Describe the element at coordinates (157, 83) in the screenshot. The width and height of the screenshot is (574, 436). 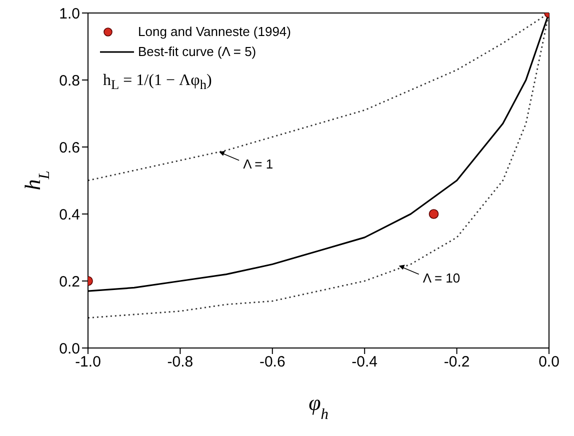
I see `annotation: h$_{L}$ = 1/(1 − Λφ$_{h}$)` at that location.